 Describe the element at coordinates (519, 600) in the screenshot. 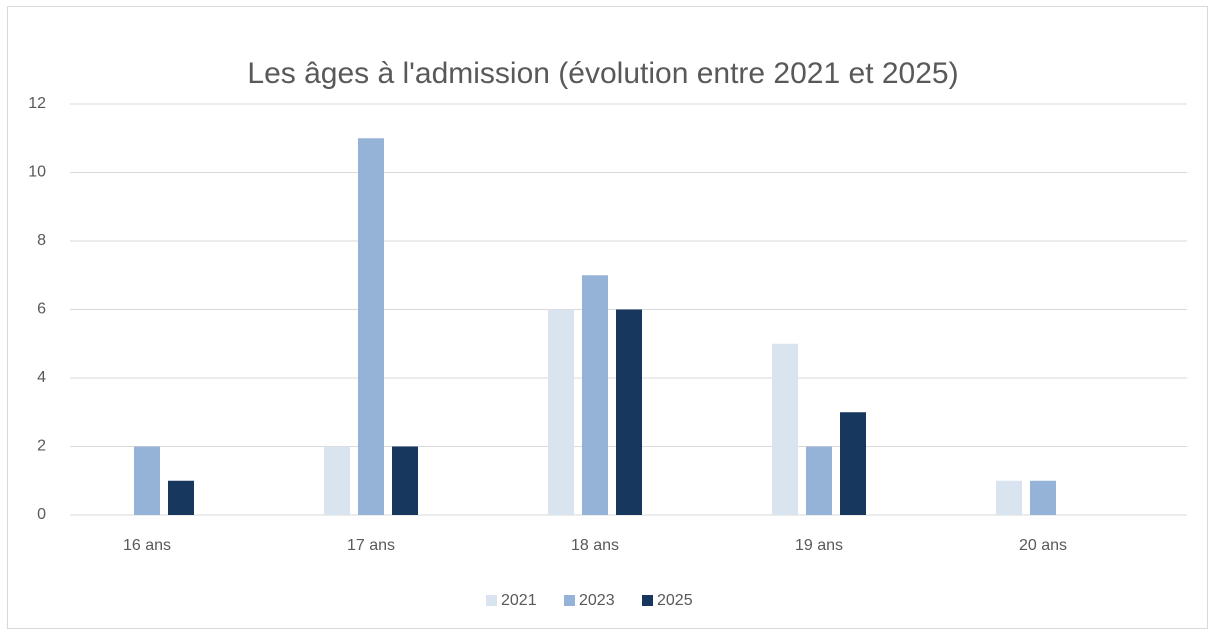

I see `legend-label: 2021` at that location.